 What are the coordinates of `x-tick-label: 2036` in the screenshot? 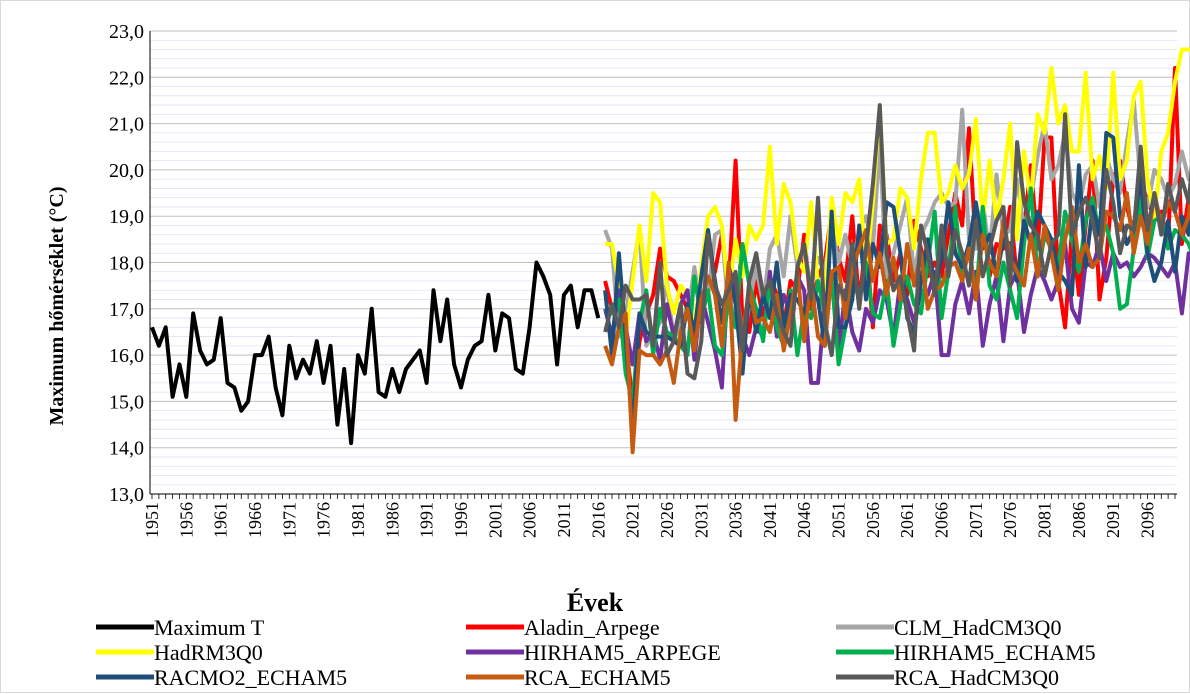 It's located at (736, 520).